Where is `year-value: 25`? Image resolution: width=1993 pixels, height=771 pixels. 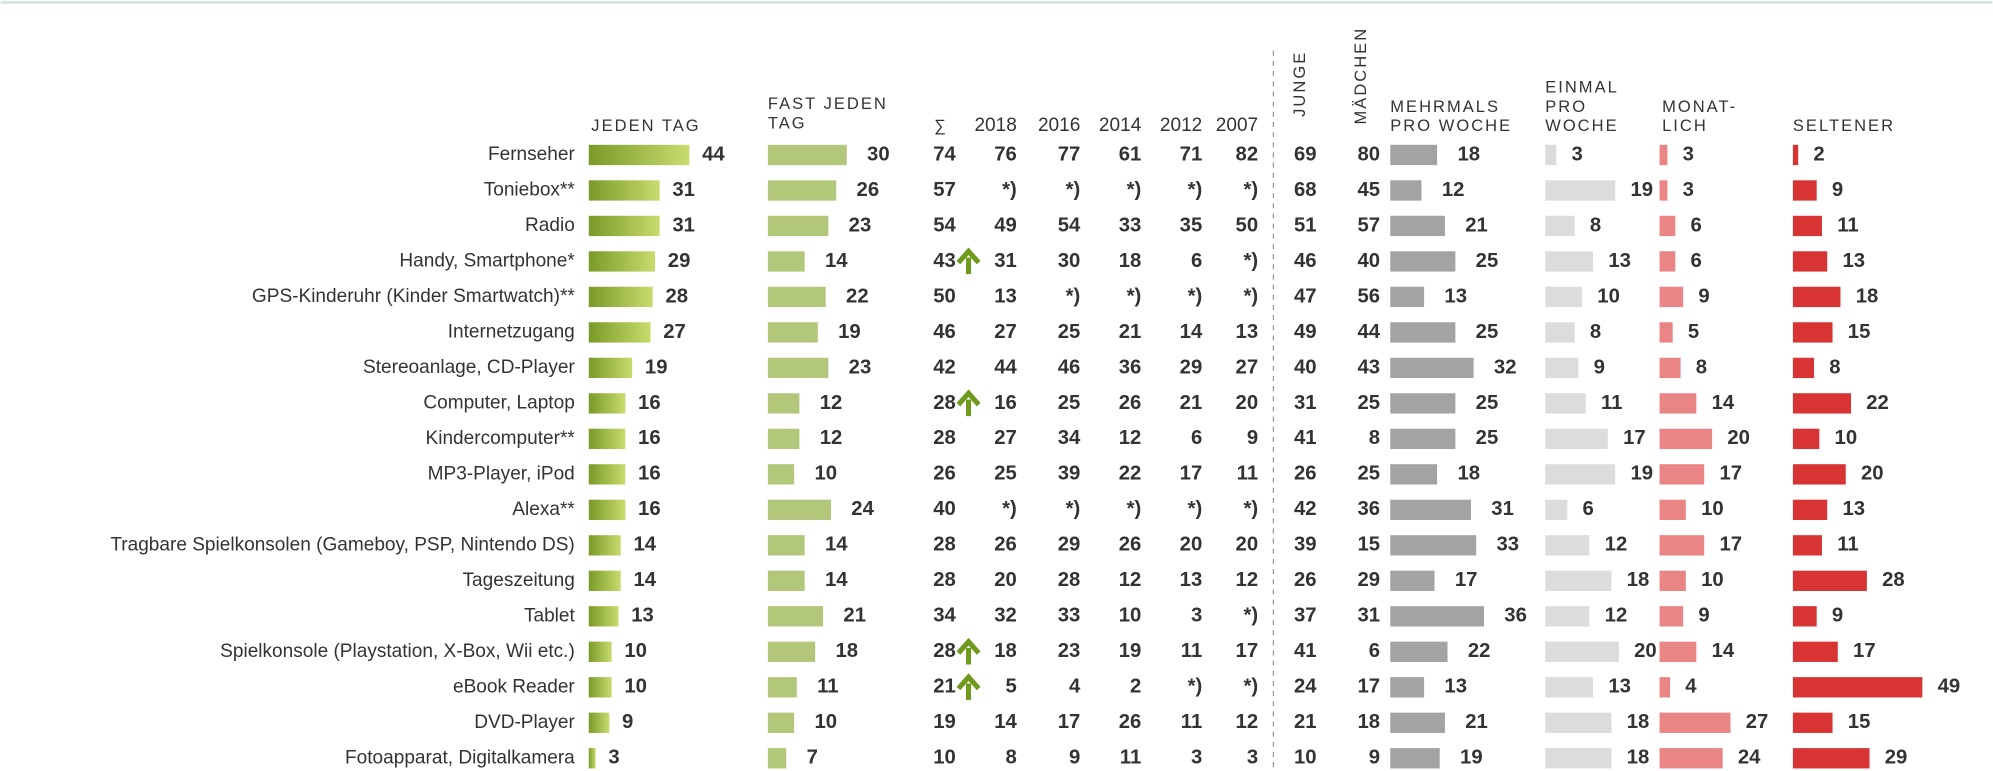 year-value: 25 is located at coordinates (1005, 474).